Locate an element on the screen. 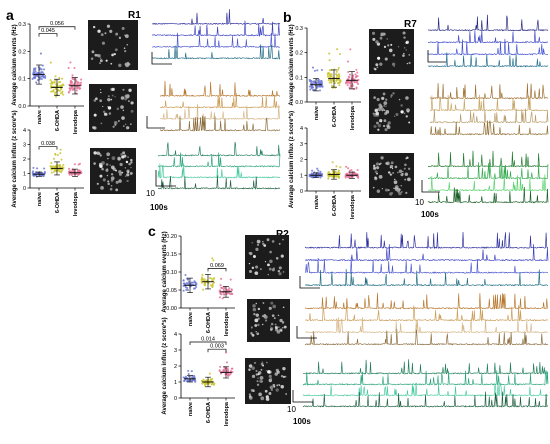 The image size is (550, 444). scale-amplitude-b: 10 is located at coordinates (419, 202).